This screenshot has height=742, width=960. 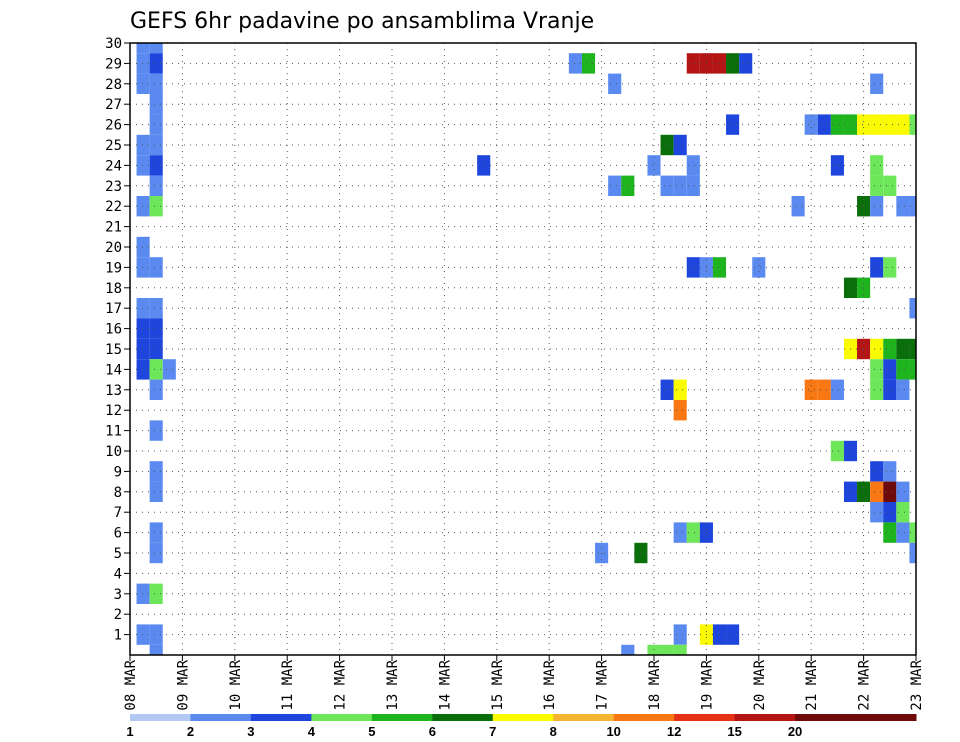 I want to click on y-tick-label: 3, so click(x=118, y=595).